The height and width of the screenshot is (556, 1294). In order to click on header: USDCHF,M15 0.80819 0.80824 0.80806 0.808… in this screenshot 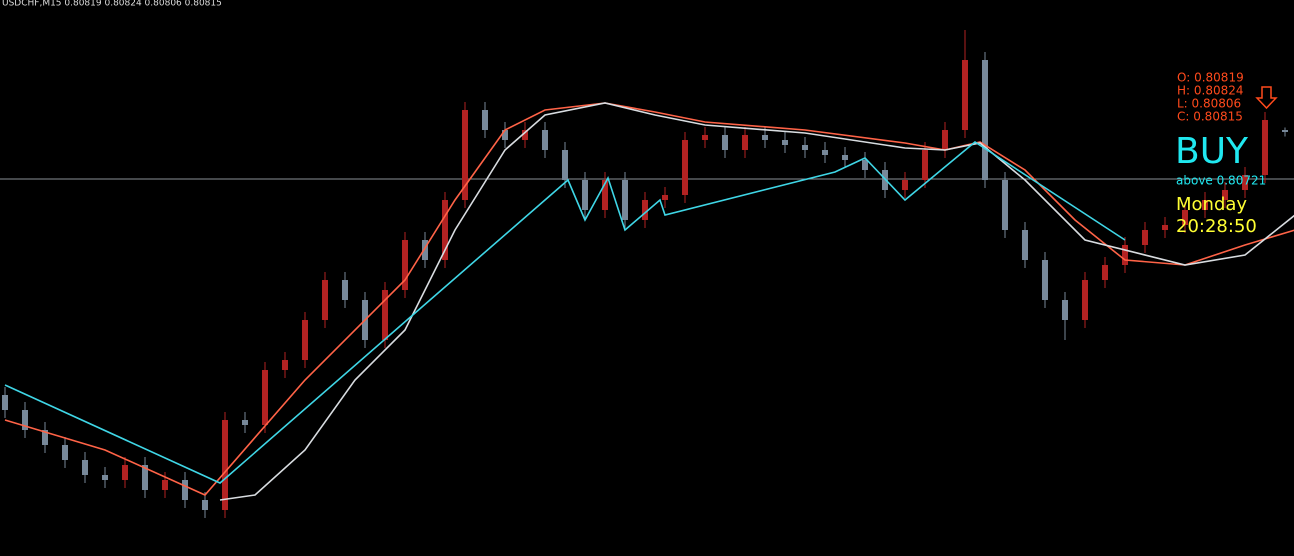, I will do `click(112, 4)`.